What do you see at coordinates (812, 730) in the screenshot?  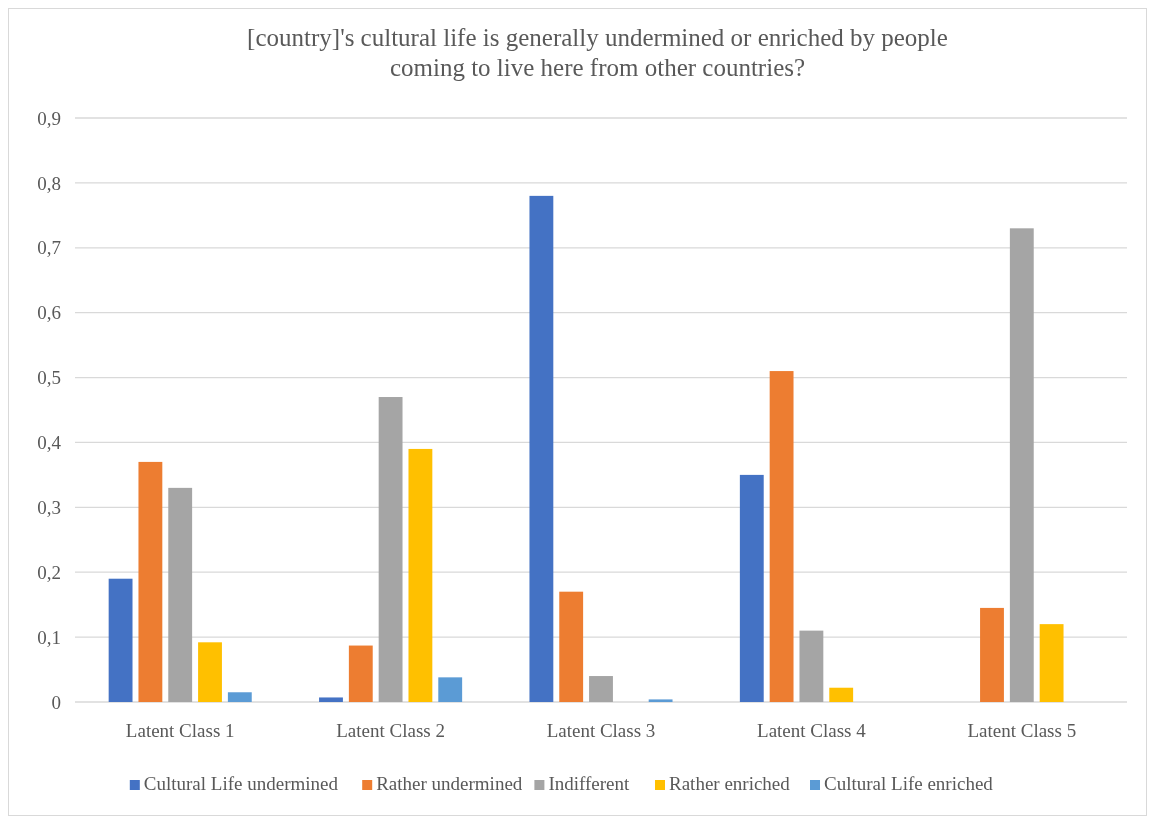 I see `x-tick-label: Latent Class 4` at bounding box center [812, 730].